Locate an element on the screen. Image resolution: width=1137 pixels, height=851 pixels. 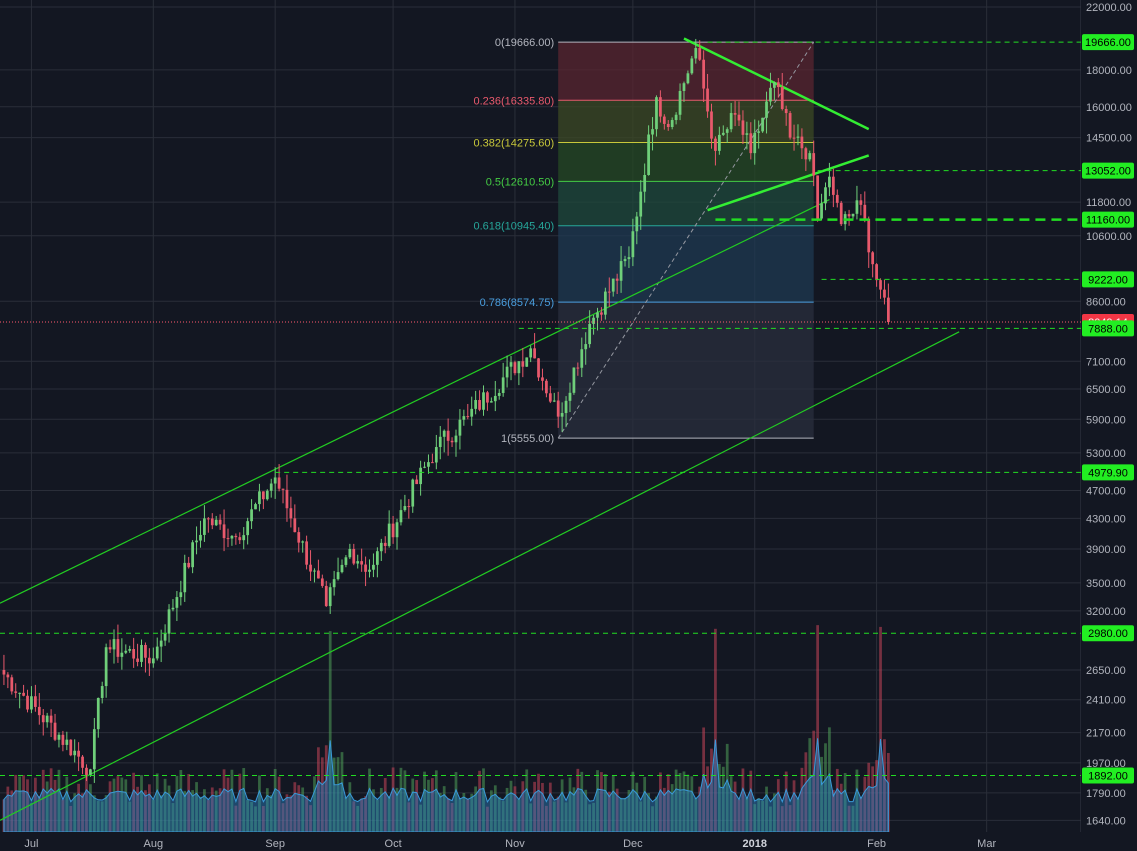
time-tick-label: Aug is located at coordinates (154, 844).